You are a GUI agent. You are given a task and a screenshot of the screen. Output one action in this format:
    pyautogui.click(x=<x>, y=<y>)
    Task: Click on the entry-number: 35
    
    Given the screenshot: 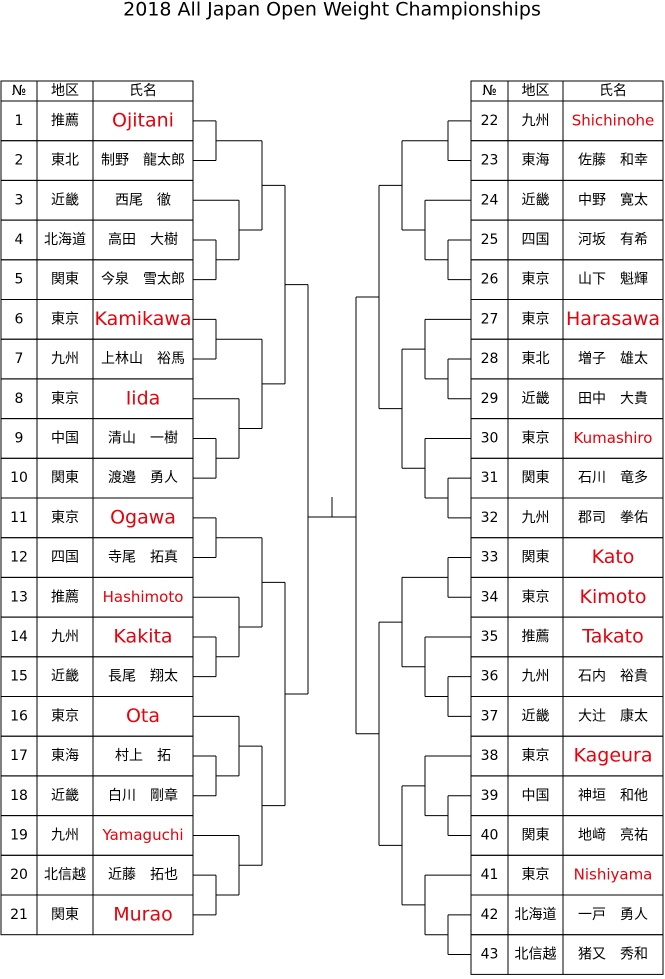 What is the action you would take?
    pyautogui.click(x=490, y=637)
    